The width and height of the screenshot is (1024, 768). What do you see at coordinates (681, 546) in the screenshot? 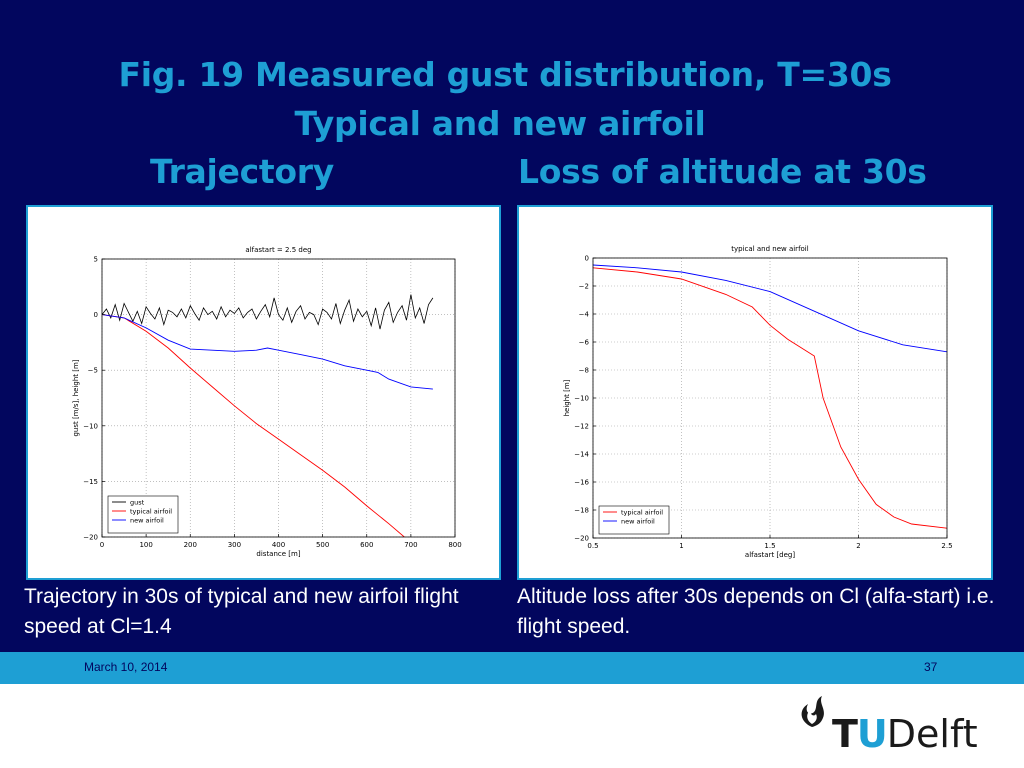
I see `altitude-chart-x-tick-label: 1` at bounding box center [681, 546].